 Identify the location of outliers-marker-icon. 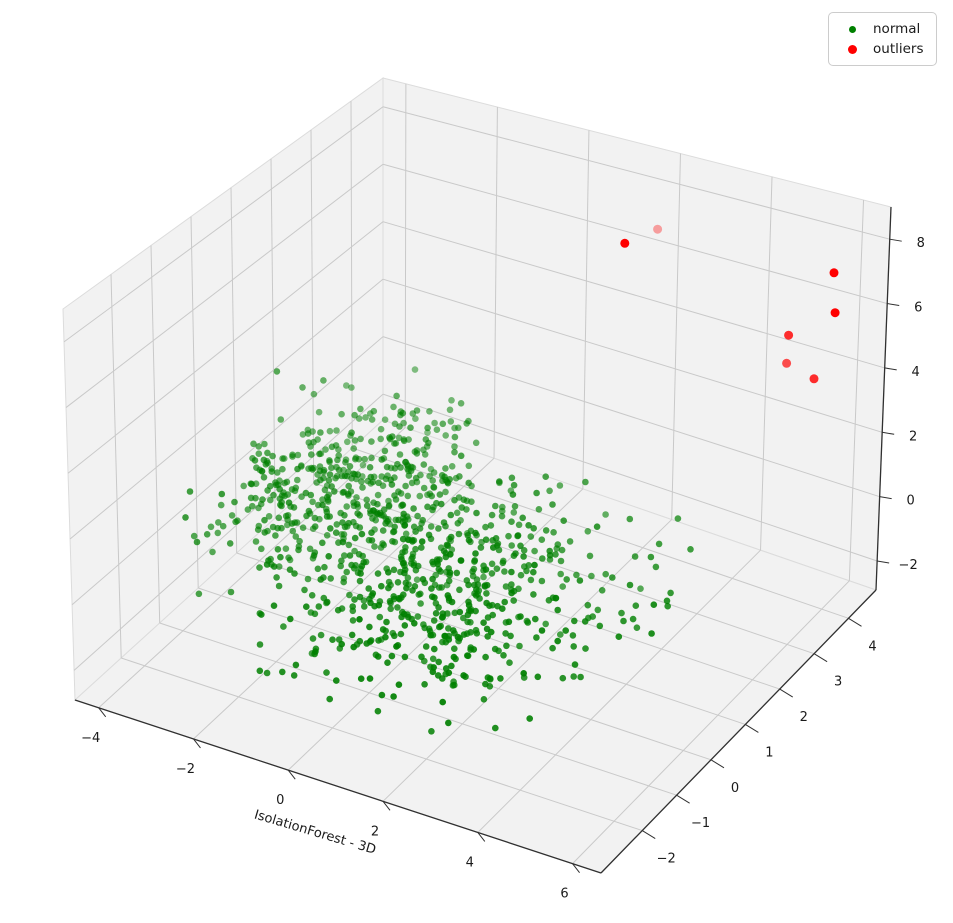
(852, 49).